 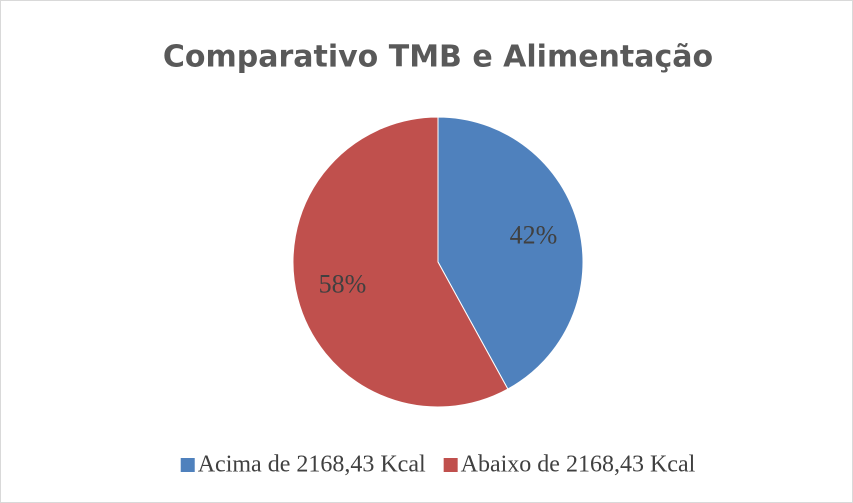 I want to click on legend-label: Acima de 2168,43 Kcal, so click(x=312, y=465).